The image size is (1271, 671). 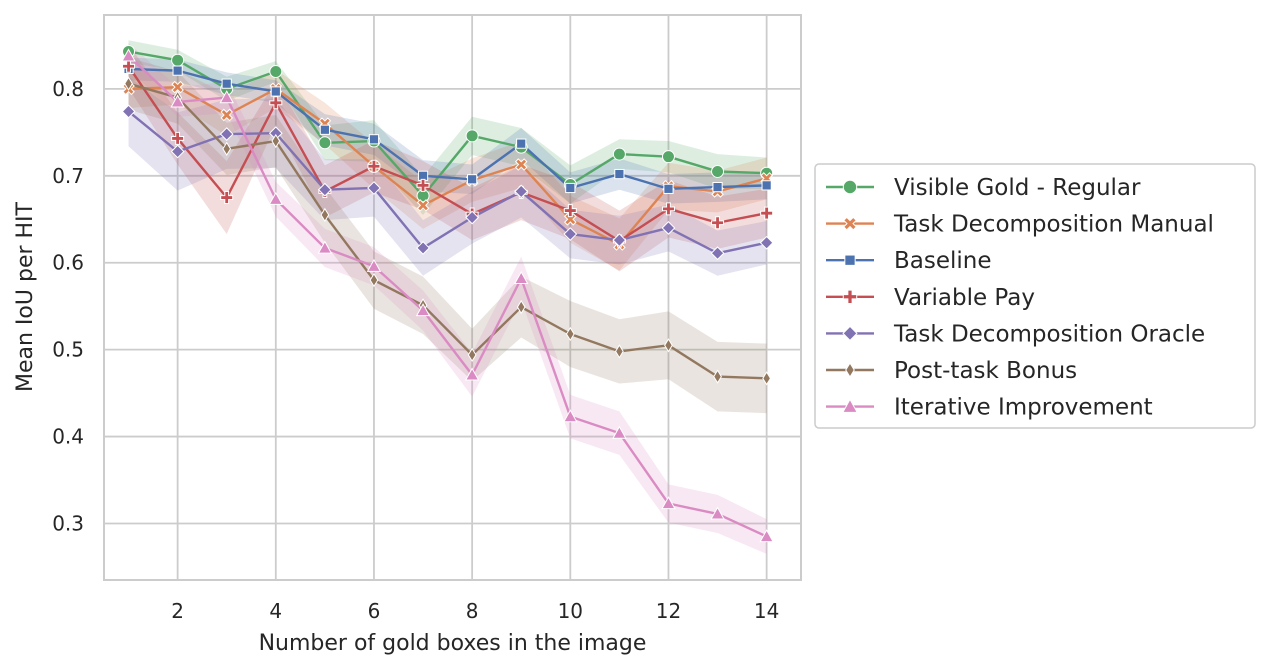 What do you see at coordinates (472, 611) in the screenshot?
I see `x-tick-label: 8` at bounding box center [472, 611].